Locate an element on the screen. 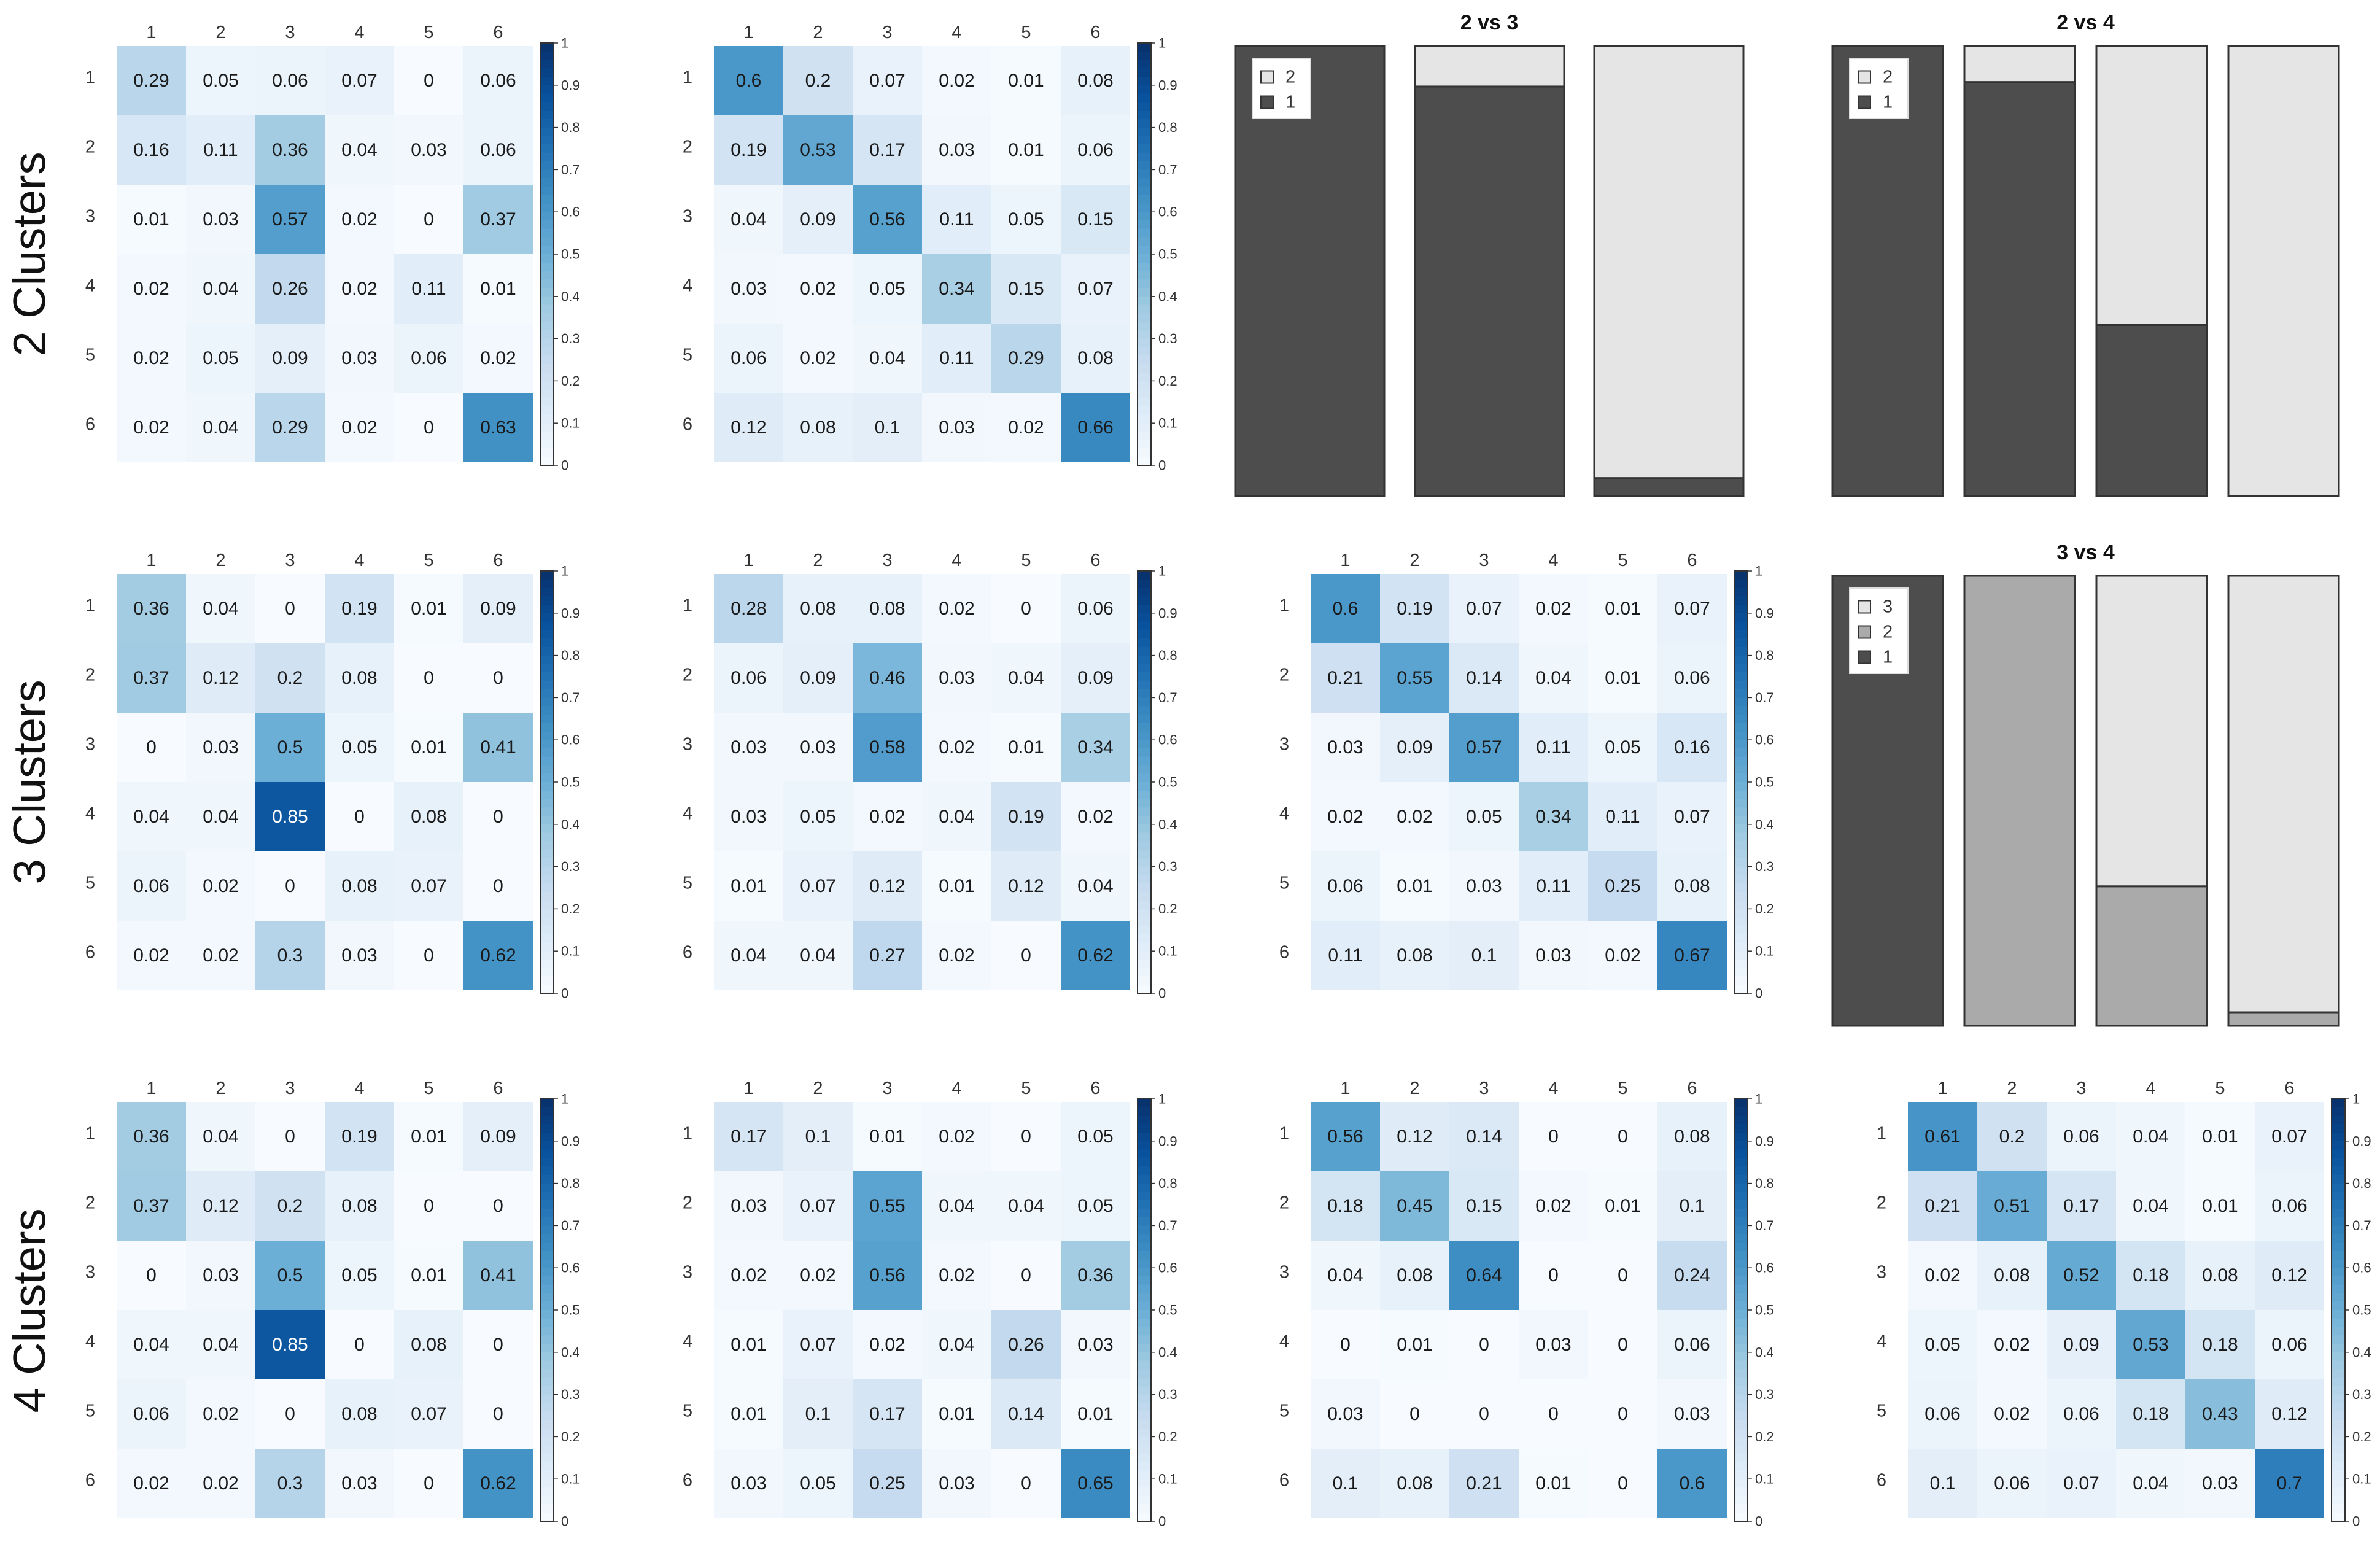 This screenshot has height=1547, width=2380. colorbar-tick-label: 0.5 is located at coordinates (1764, 782).